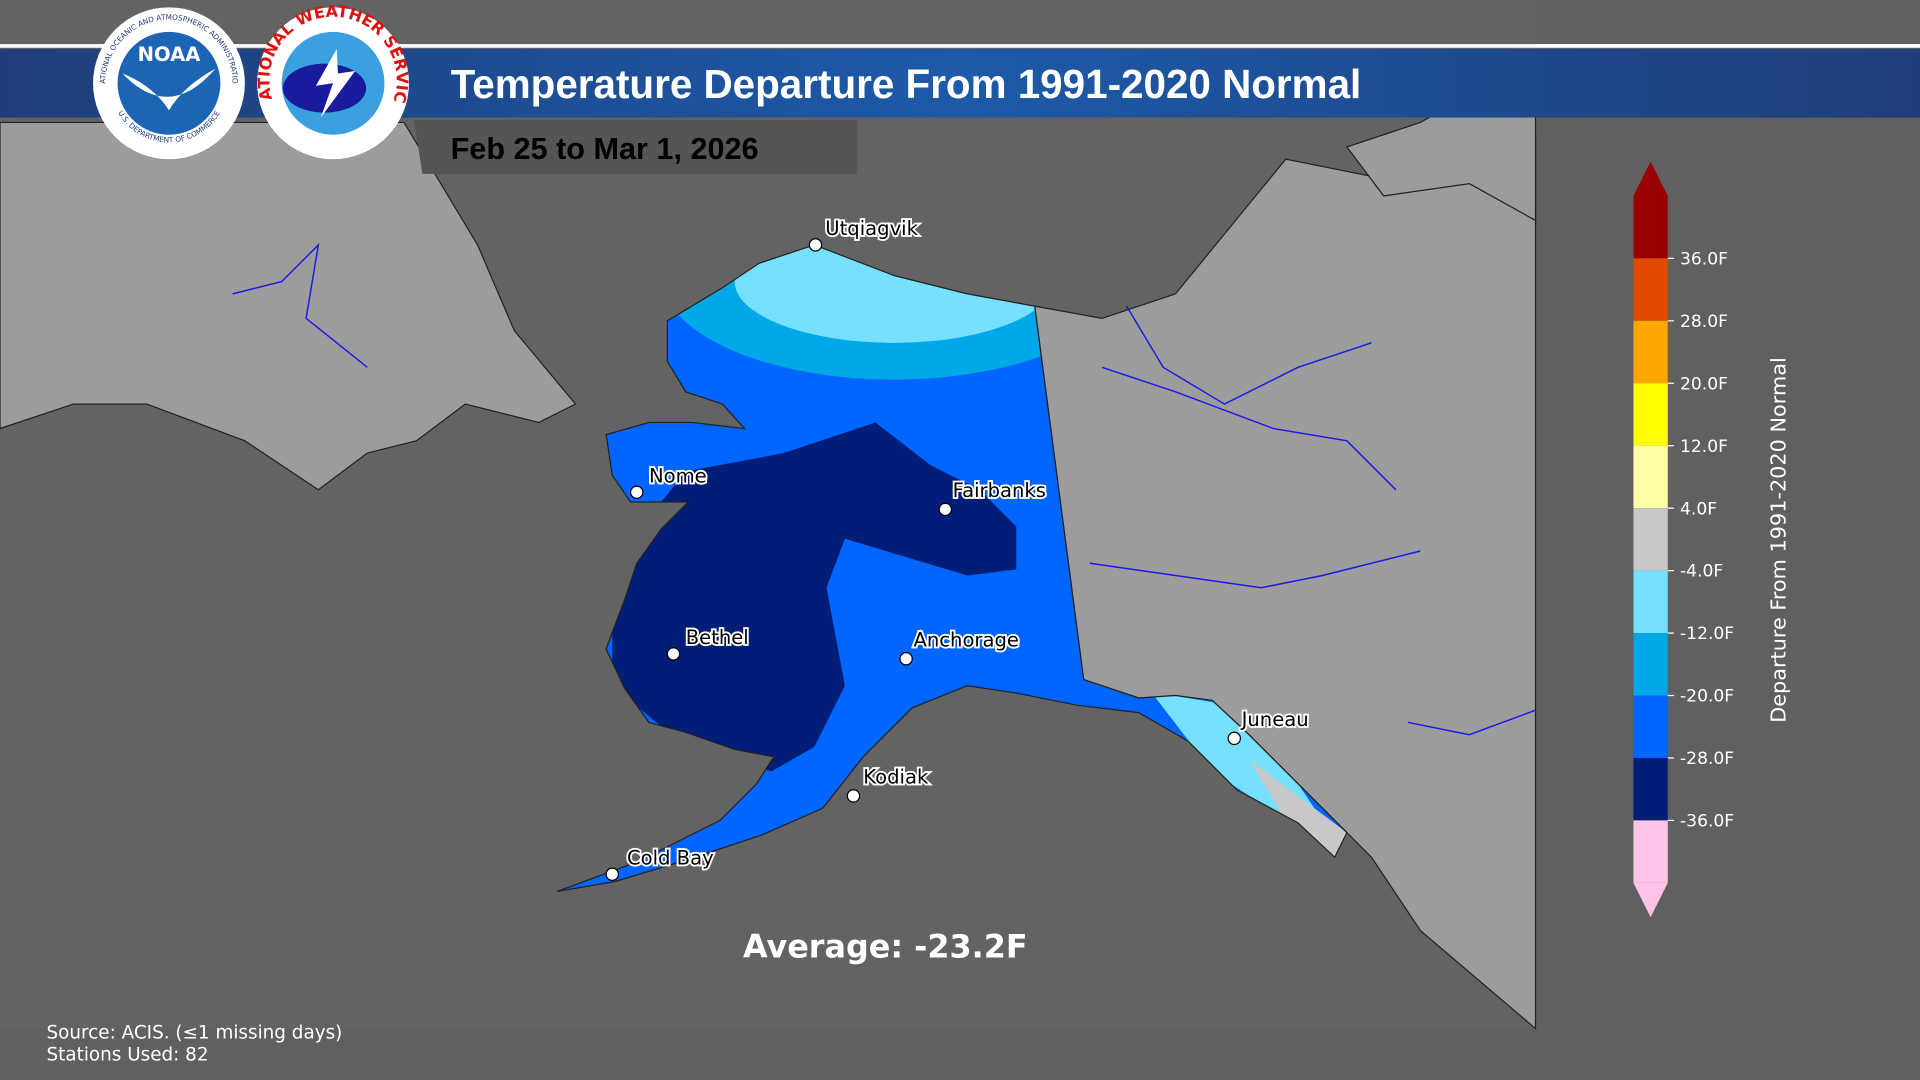  Describe the element at coordinates (999, 490) in the screenshot. I see `city-label: Fairbanks` at that location.